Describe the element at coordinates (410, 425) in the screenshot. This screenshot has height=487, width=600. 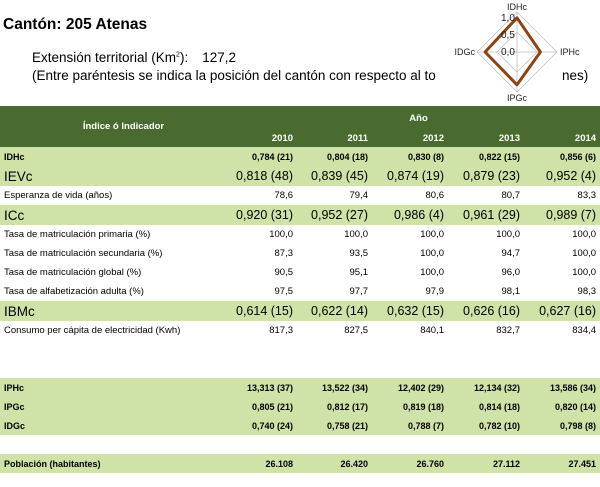
I see `row-value: 0,788 (7)` at that location.